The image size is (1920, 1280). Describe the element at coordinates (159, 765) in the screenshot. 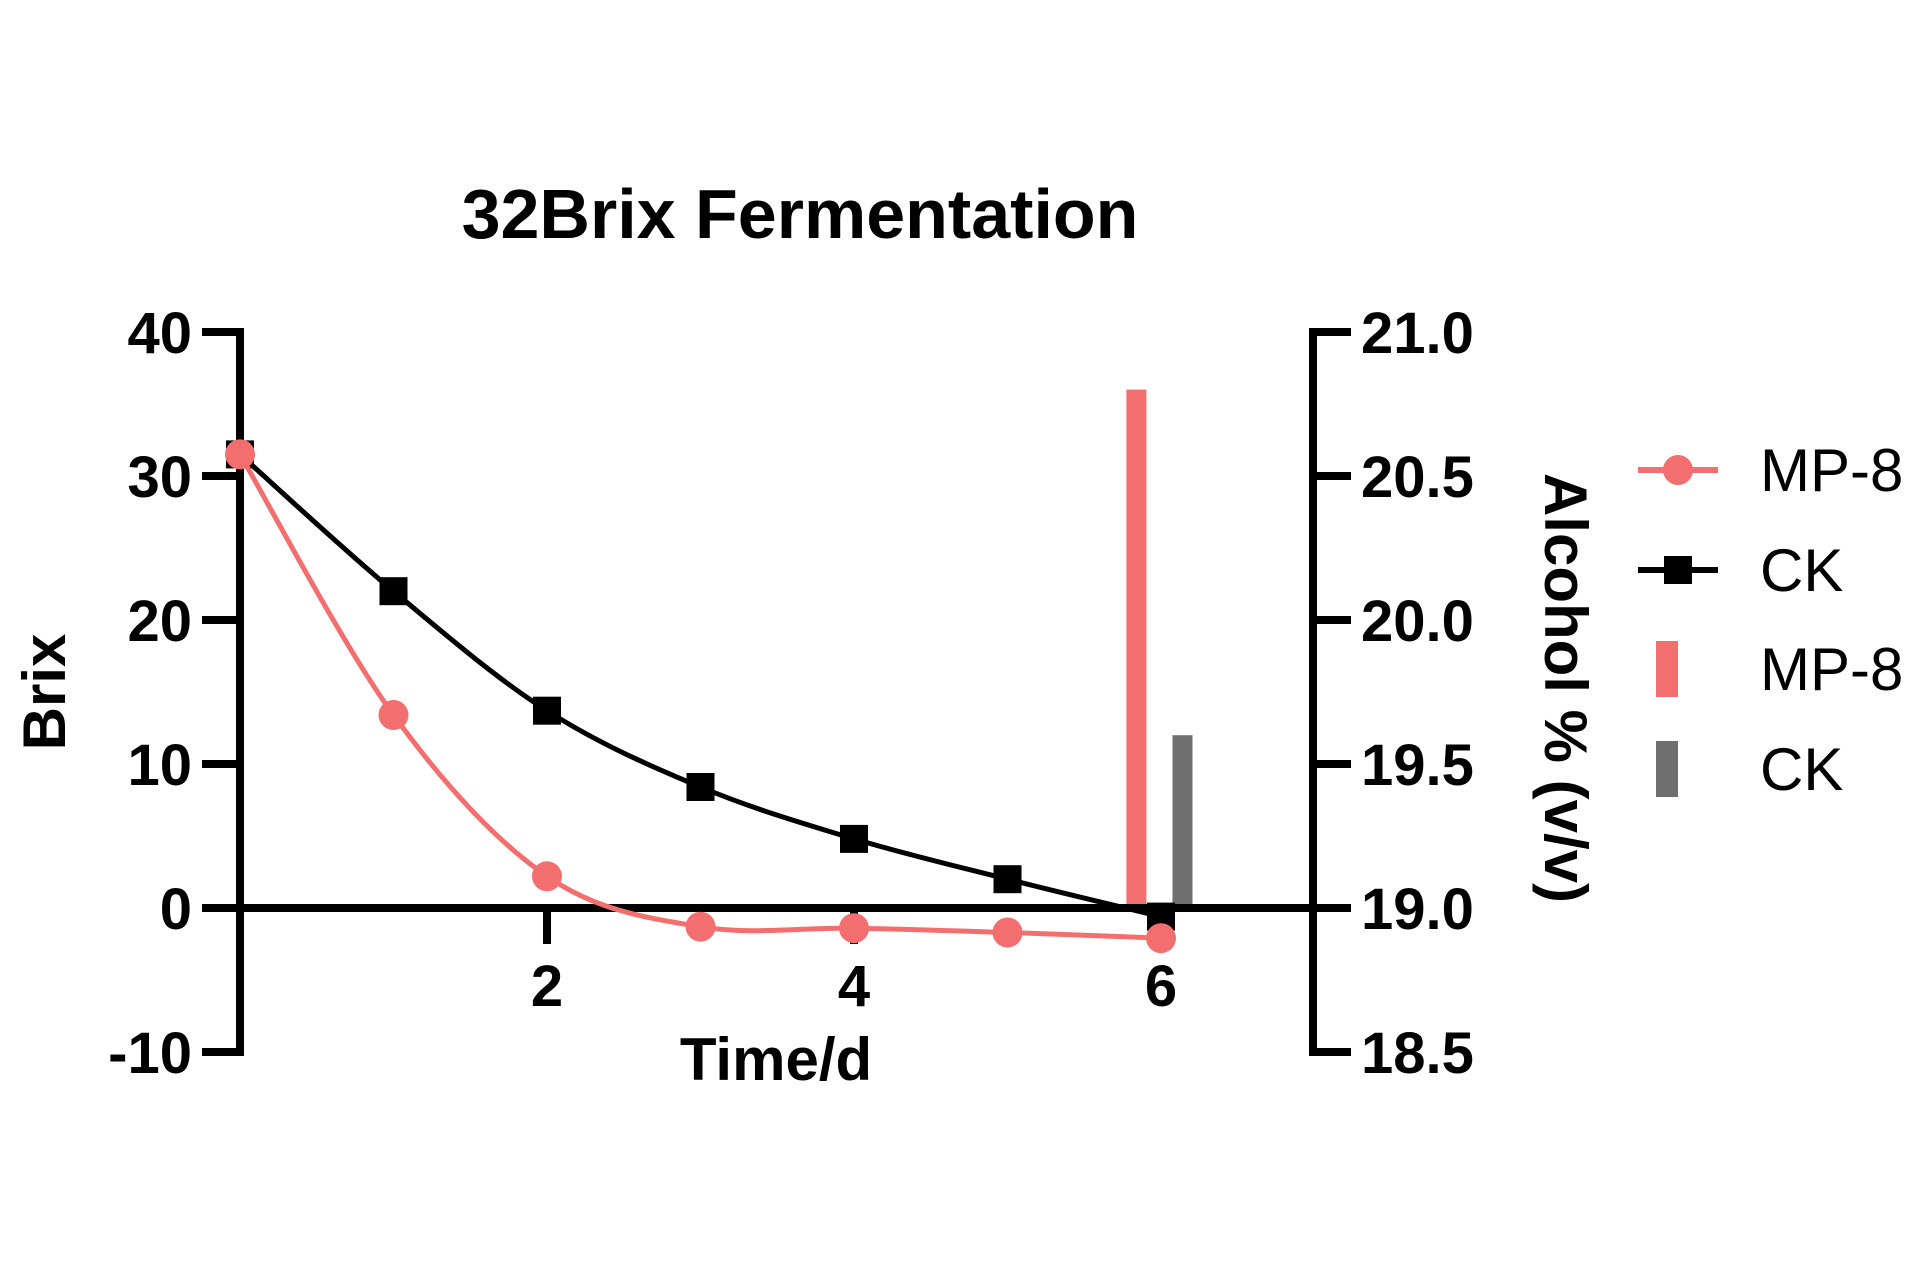

I see `left-axis-tick-label: 10` at that location.